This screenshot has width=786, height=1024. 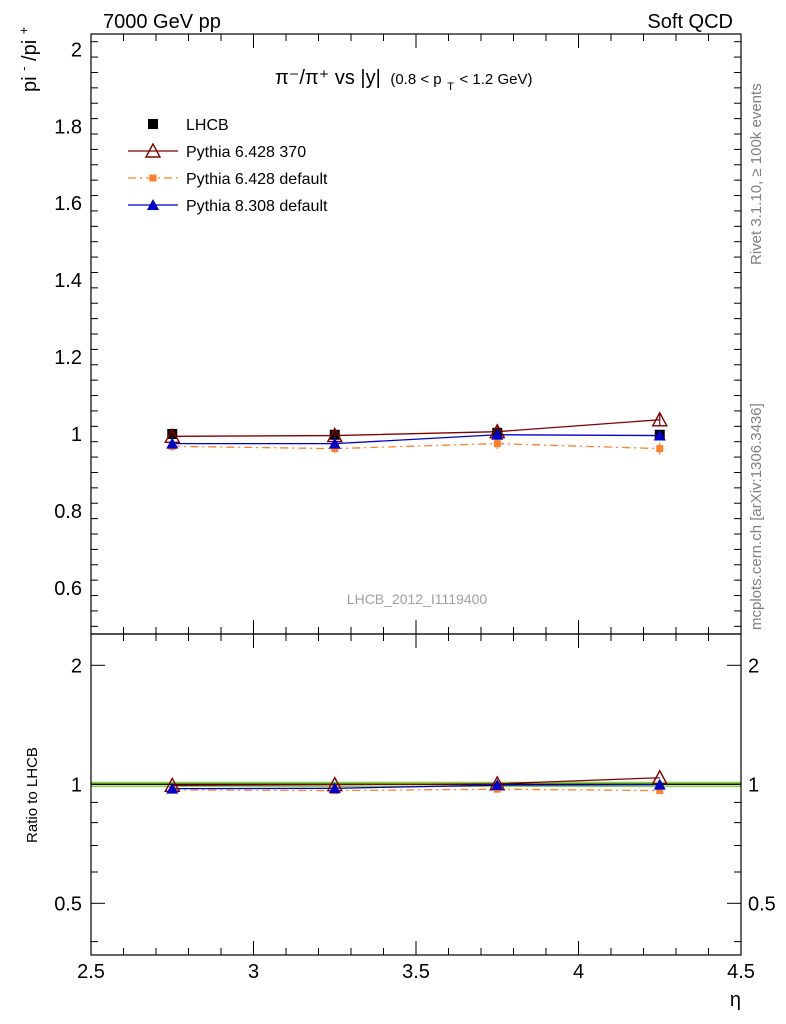 What do you see at coordinates (753, 666) in the screenshot?
I see `ratio-y-tick-label-right: 2` at bounding box center [753, 666].